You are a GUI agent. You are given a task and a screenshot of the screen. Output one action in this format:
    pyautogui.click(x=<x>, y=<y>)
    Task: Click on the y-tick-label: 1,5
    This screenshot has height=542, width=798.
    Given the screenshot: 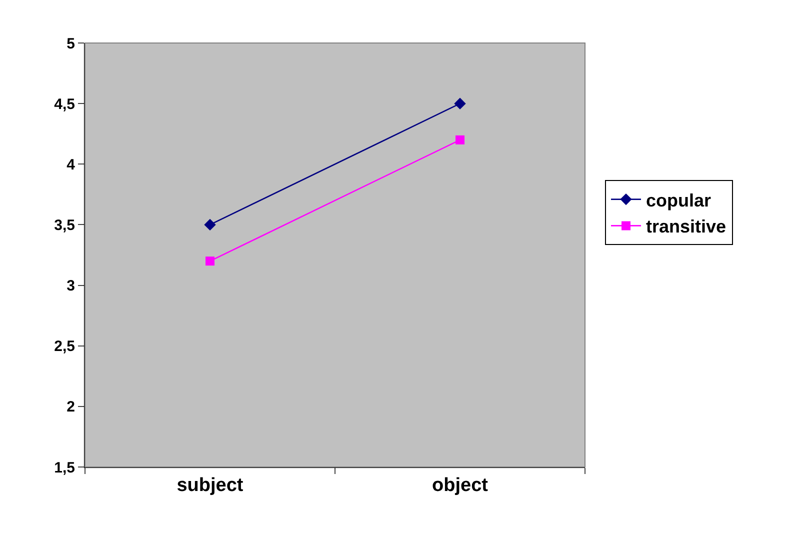 What is the action you would take?
    pyautogui.click(x=64, y=467)
    